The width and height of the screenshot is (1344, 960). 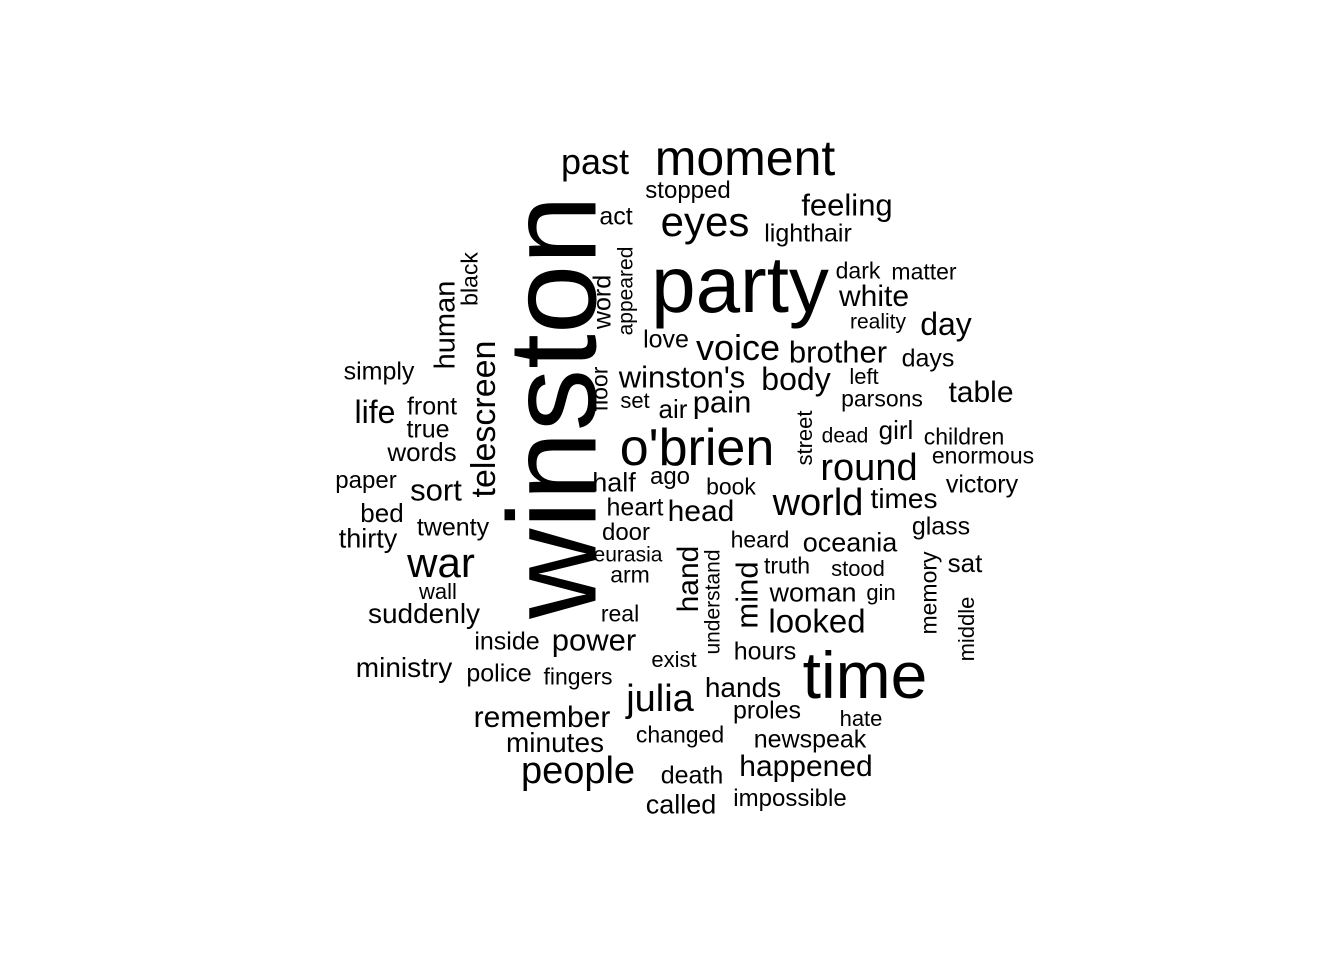 I want to click on word-heard: heard, so click(x=760, y=539).